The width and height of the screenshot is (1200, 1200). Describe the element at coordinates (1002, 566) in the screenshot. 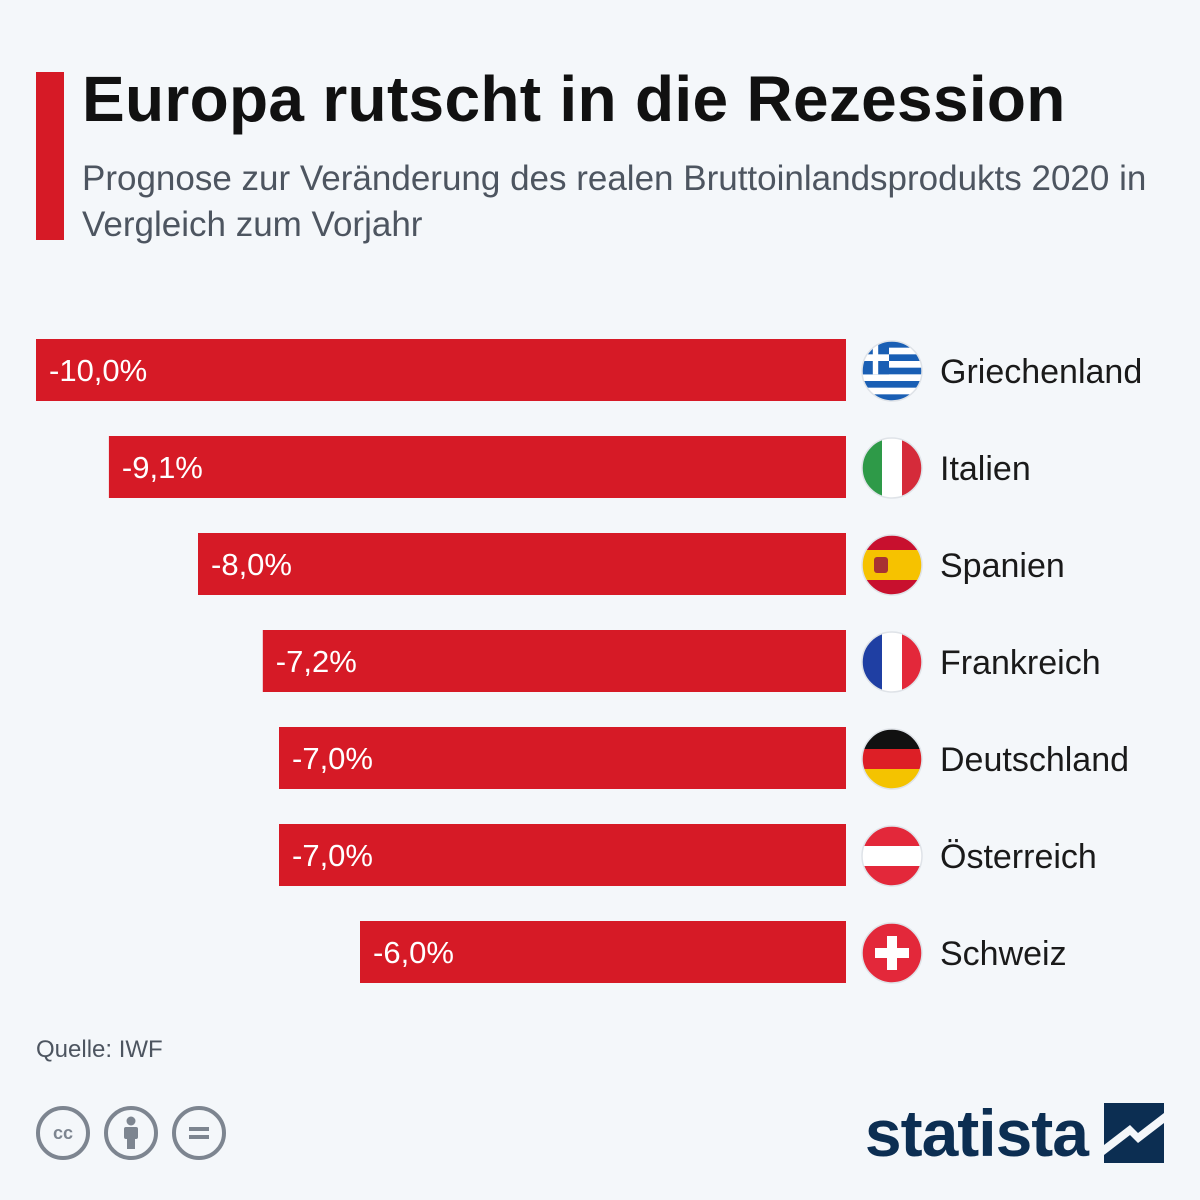

I see `category-label: Spanien` at that location.